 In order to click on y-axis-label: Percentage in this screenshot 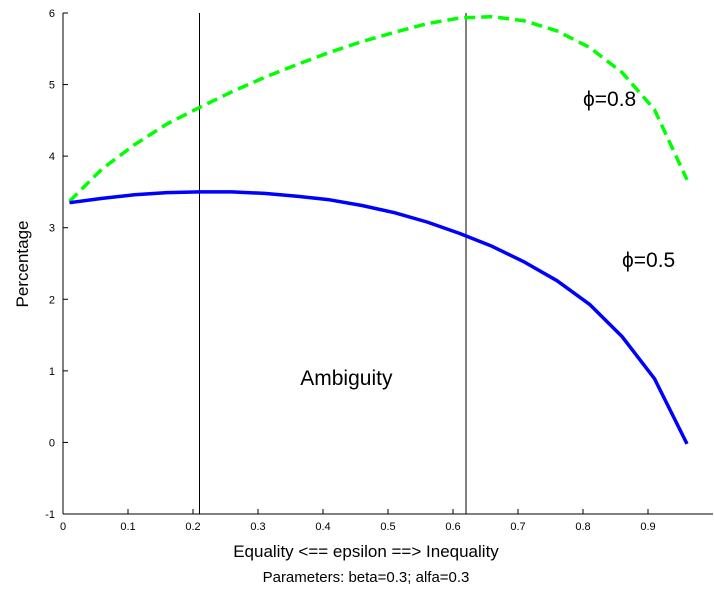, I will do `click(22, 264)`.